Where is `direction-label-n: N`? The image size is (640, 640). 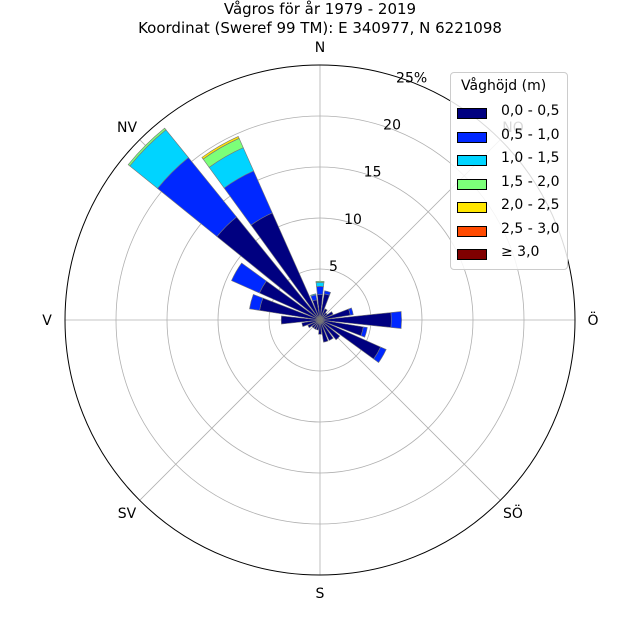 direction-label-n: N is located at coordinates (320, 48).